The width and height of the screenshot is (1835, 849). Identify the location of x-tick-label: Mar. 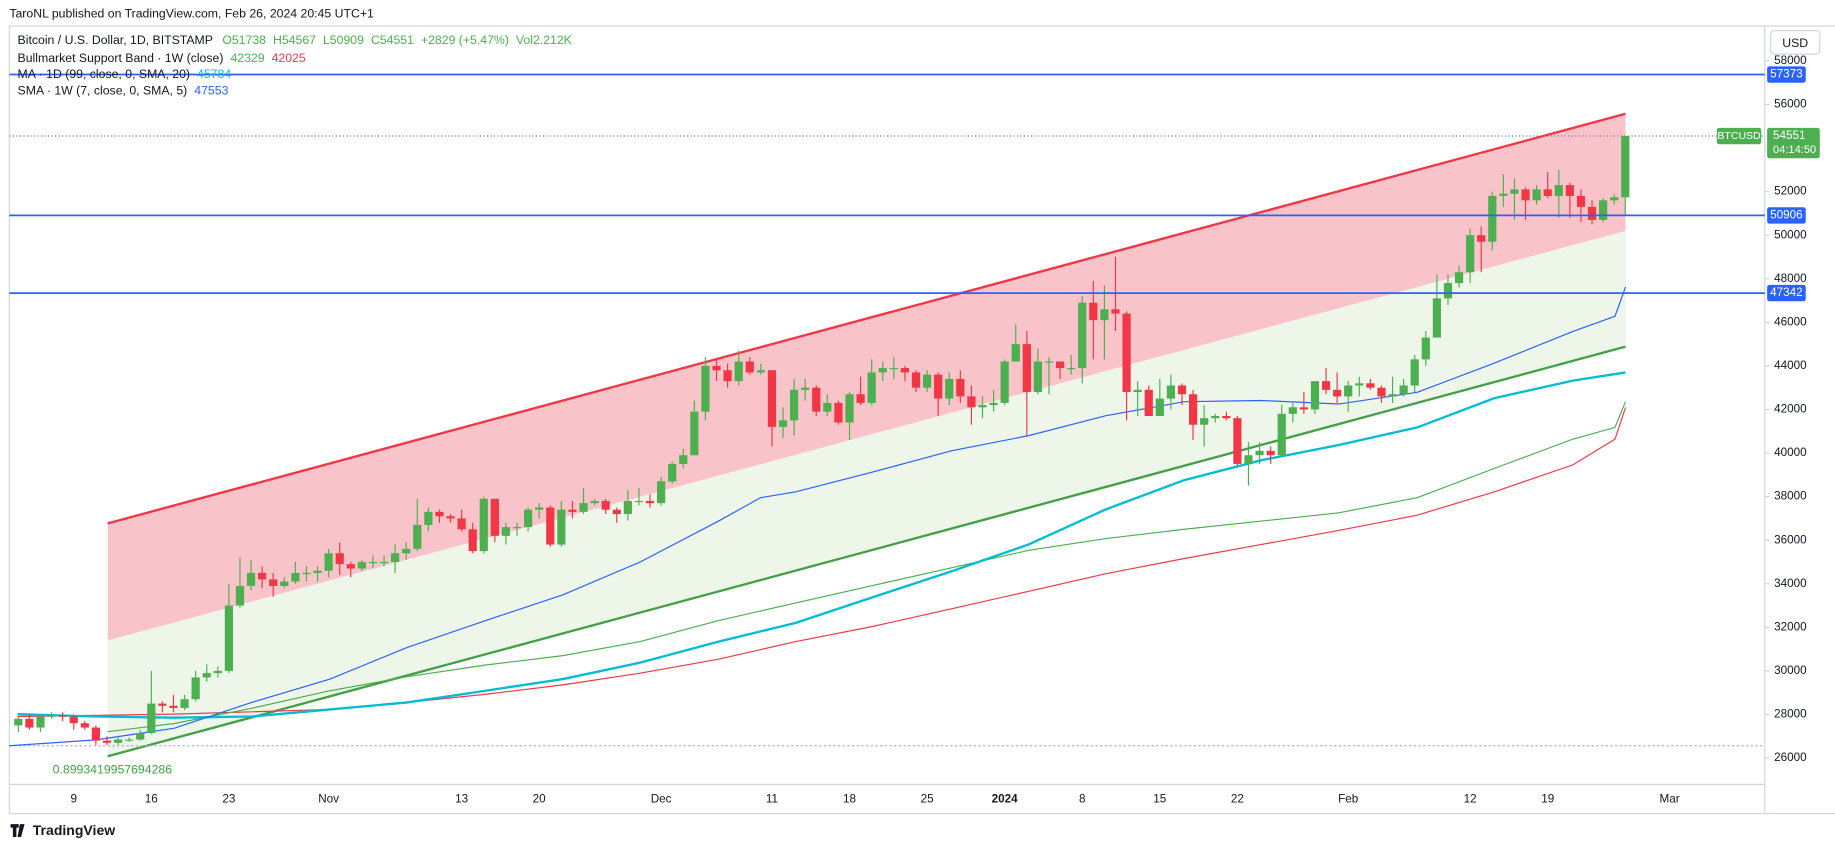
(1670, 799).